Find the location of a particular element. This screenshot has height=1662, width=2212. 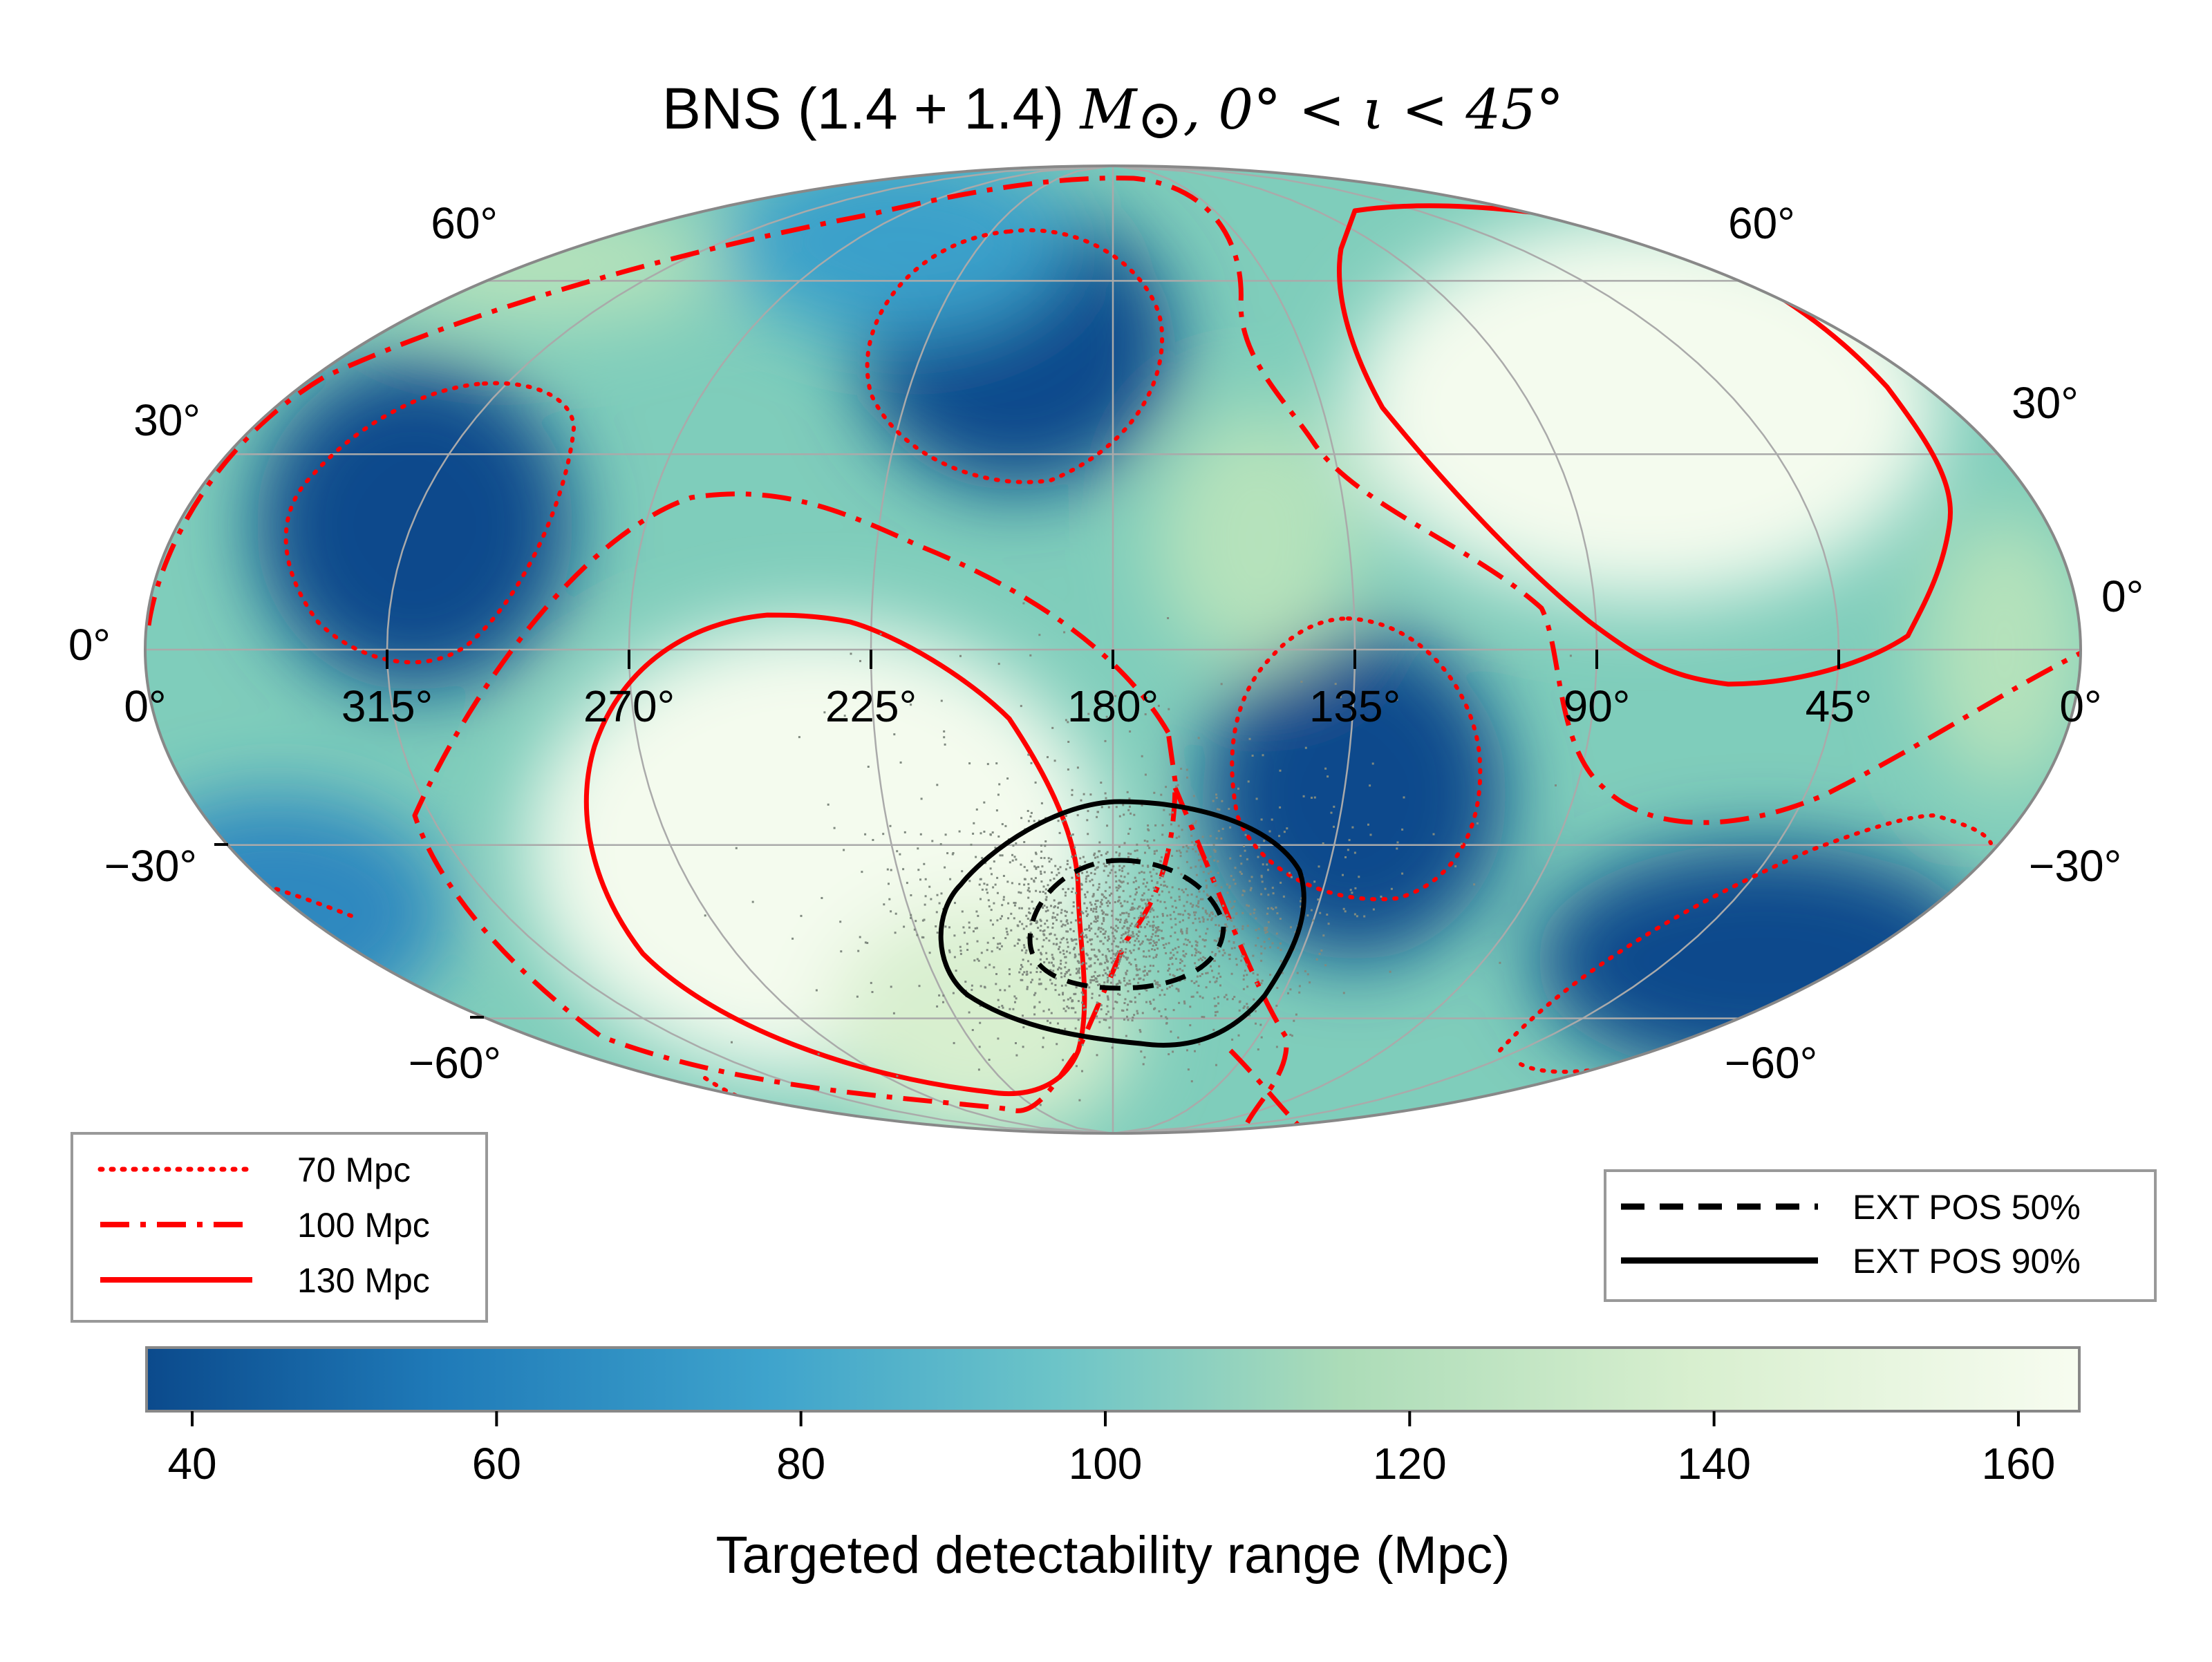

legend-label-70mpc: 70 Mpc is located at coordinates (354, 1170).